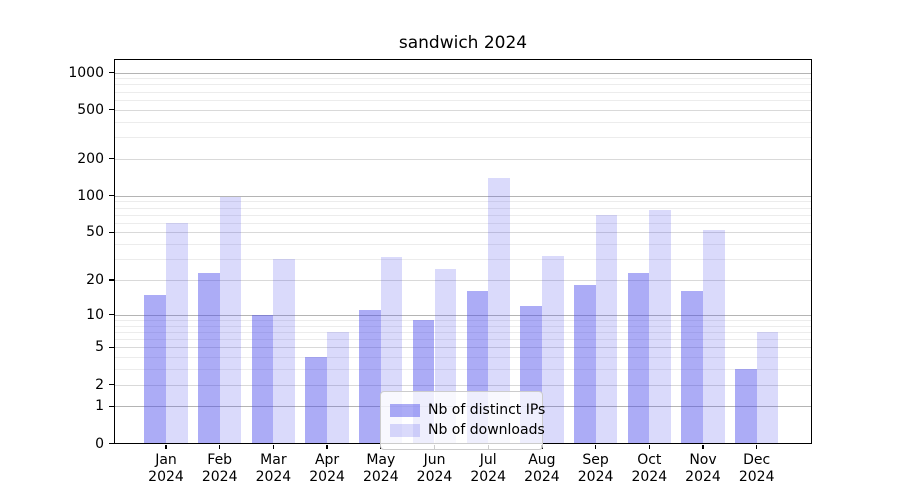 The image size is (900, 500). What do you see at coordinates (584, 364) in the screenshot?
I see `bar-sep-ips` at bounding box center [584, 364].